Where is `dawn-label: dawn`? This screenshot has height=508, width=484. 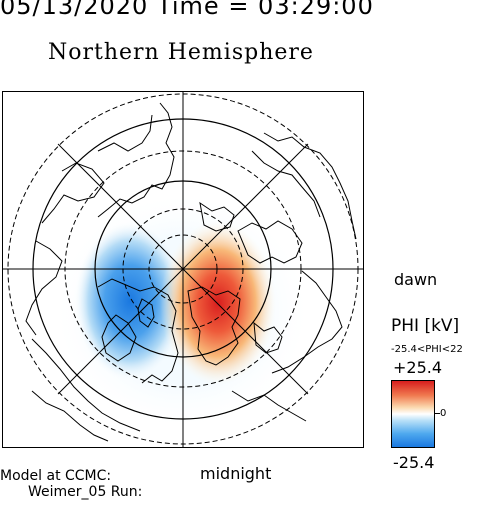
dawn-label: dawn is located at coordinates (416, 279).